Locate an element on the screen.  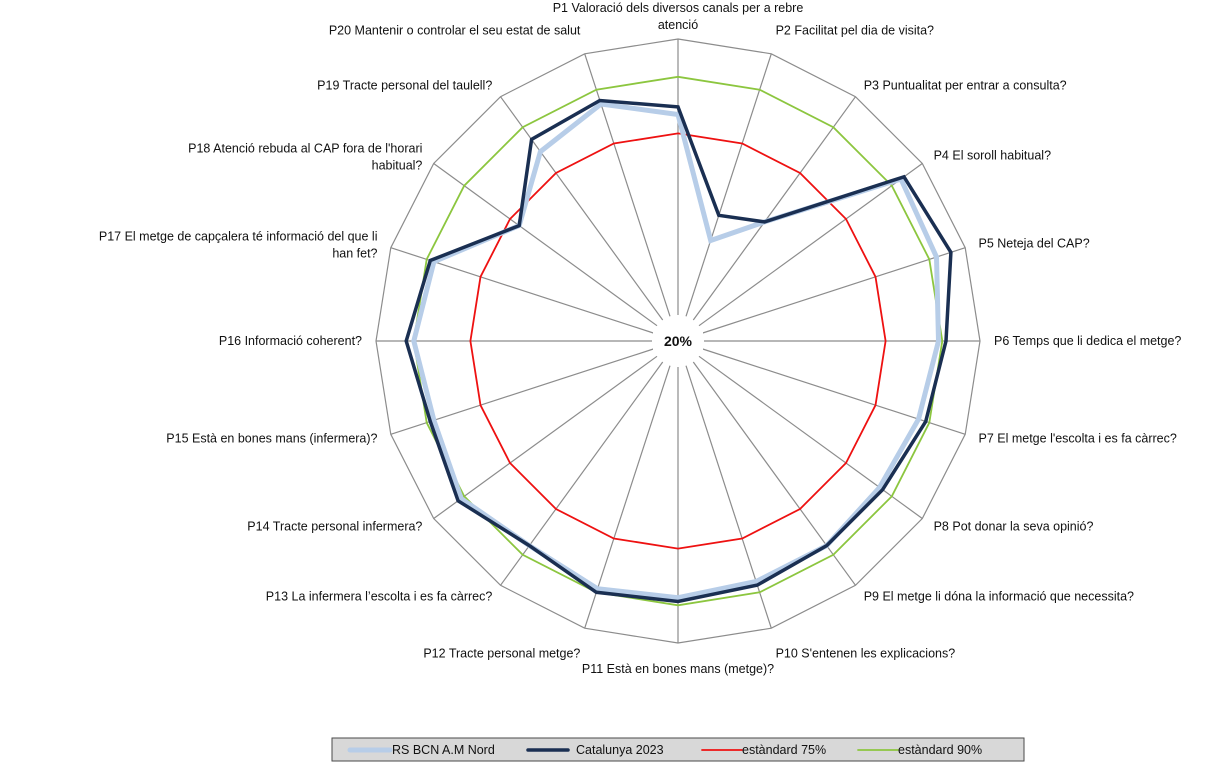
axis-label: P3 Puntualitat per entrar a consulta? is located at coordinates (965, 85).